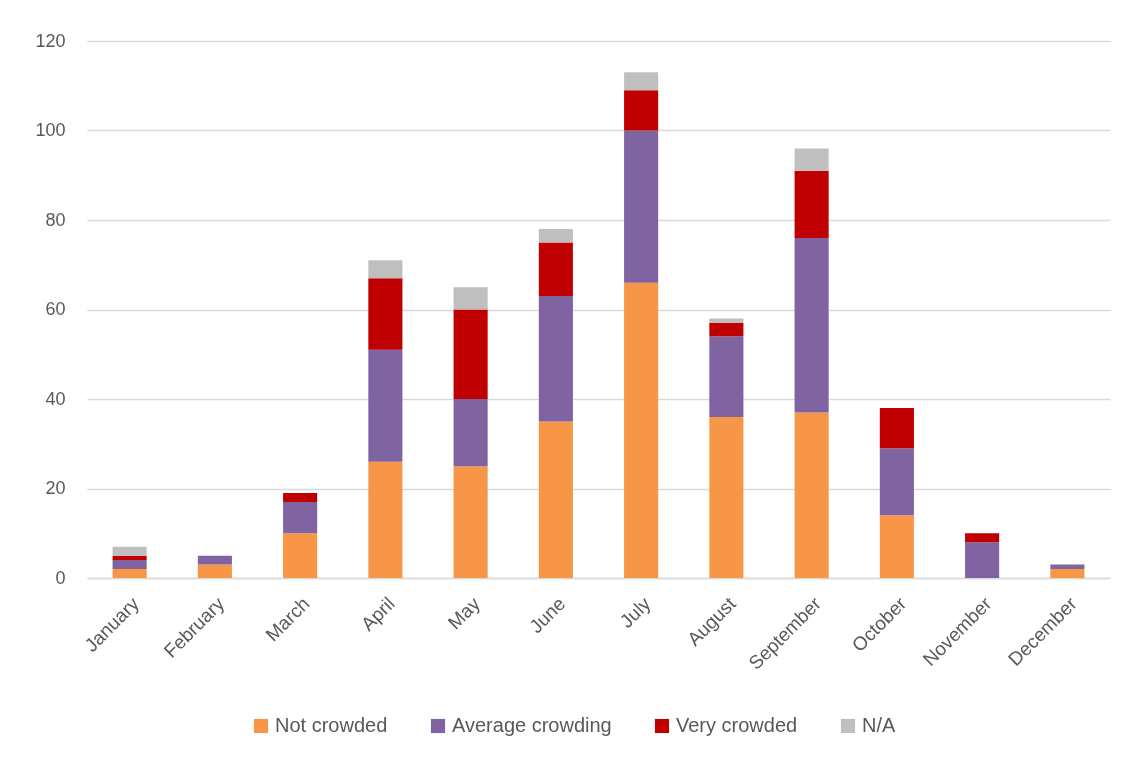 The image size is (1125, 763). Describe the element at coordinates (737, 725) in the screenshot. I see `legend-label: Very crowded` at that location.